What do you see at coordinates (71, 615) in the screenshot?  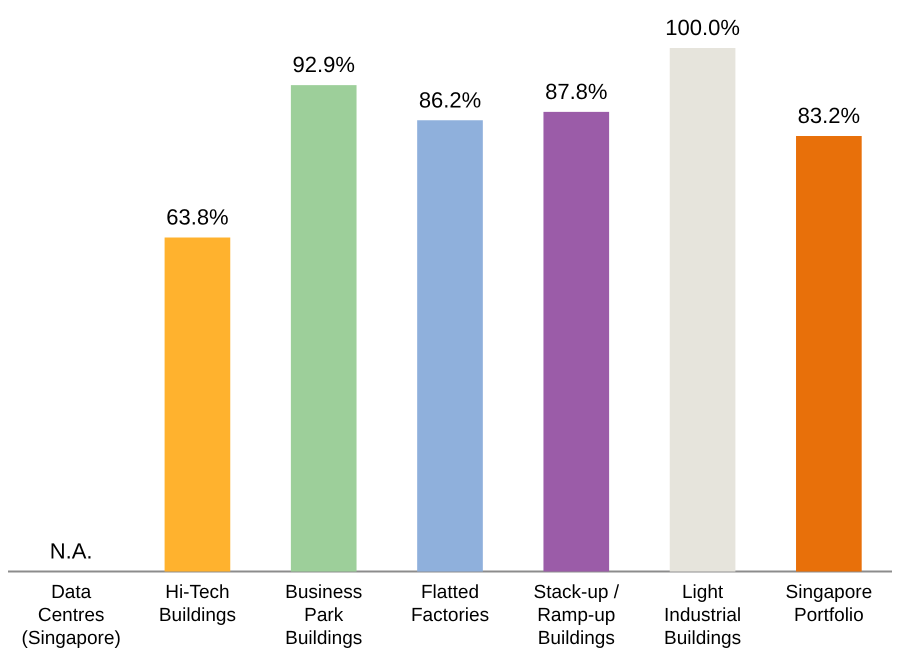 I see `x-tick-label: Data Centres (Singapore)` at bounding box center [71, 615].